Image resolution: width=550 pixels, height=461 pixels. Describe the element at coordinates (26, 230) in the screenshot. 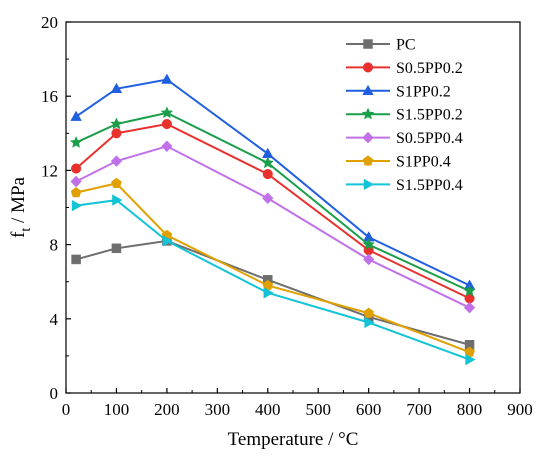

I see `y-axis-label-subscript: t` at that location.